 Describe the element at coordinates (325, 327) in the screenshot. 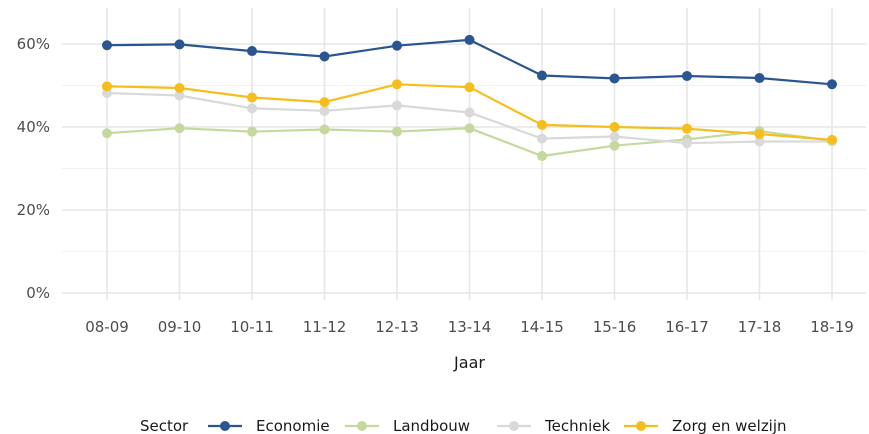

I see `x-tick-label: 11-12` at that location.